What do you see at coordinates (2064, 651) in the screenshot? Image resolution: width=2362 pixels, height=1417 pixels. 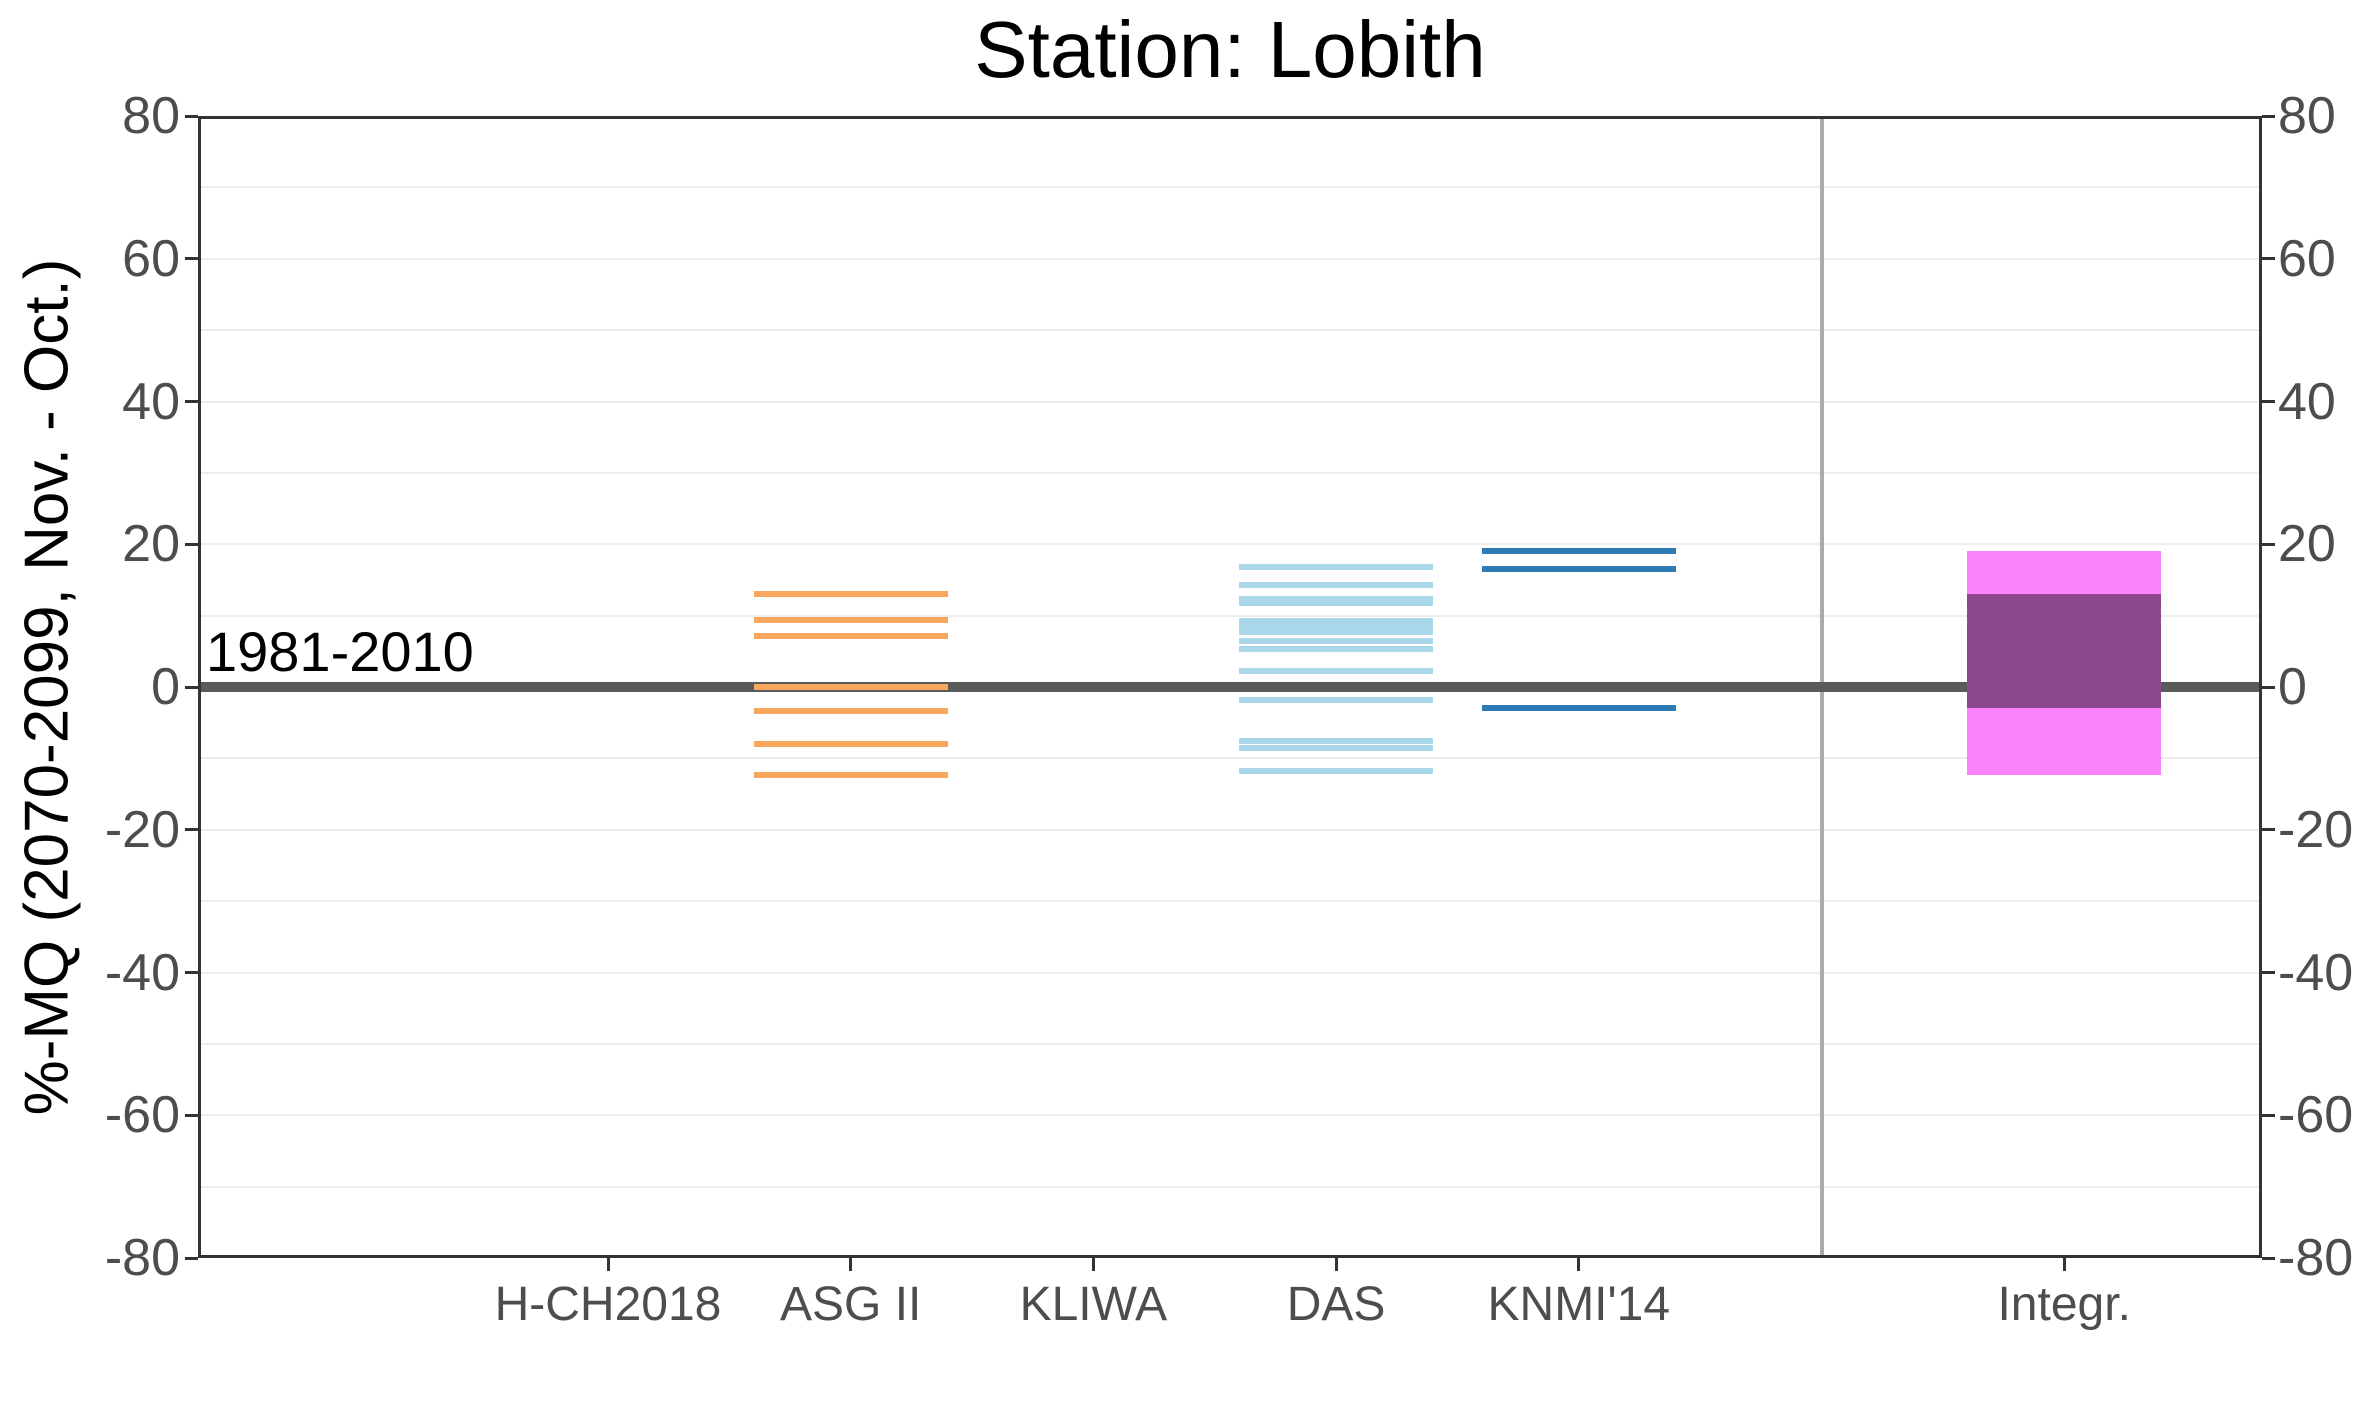 I see `integr-inner-box` at bounding box center [2064, 651].